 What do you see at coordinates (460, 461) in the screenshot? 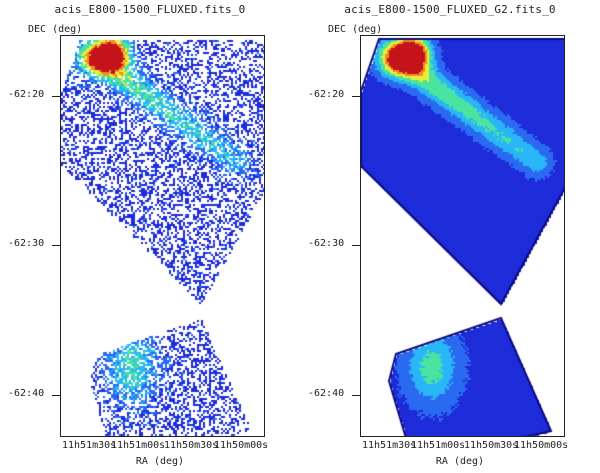
I see `right-ra-axis-label: RA (deg)` at bounding box center [460, 461].